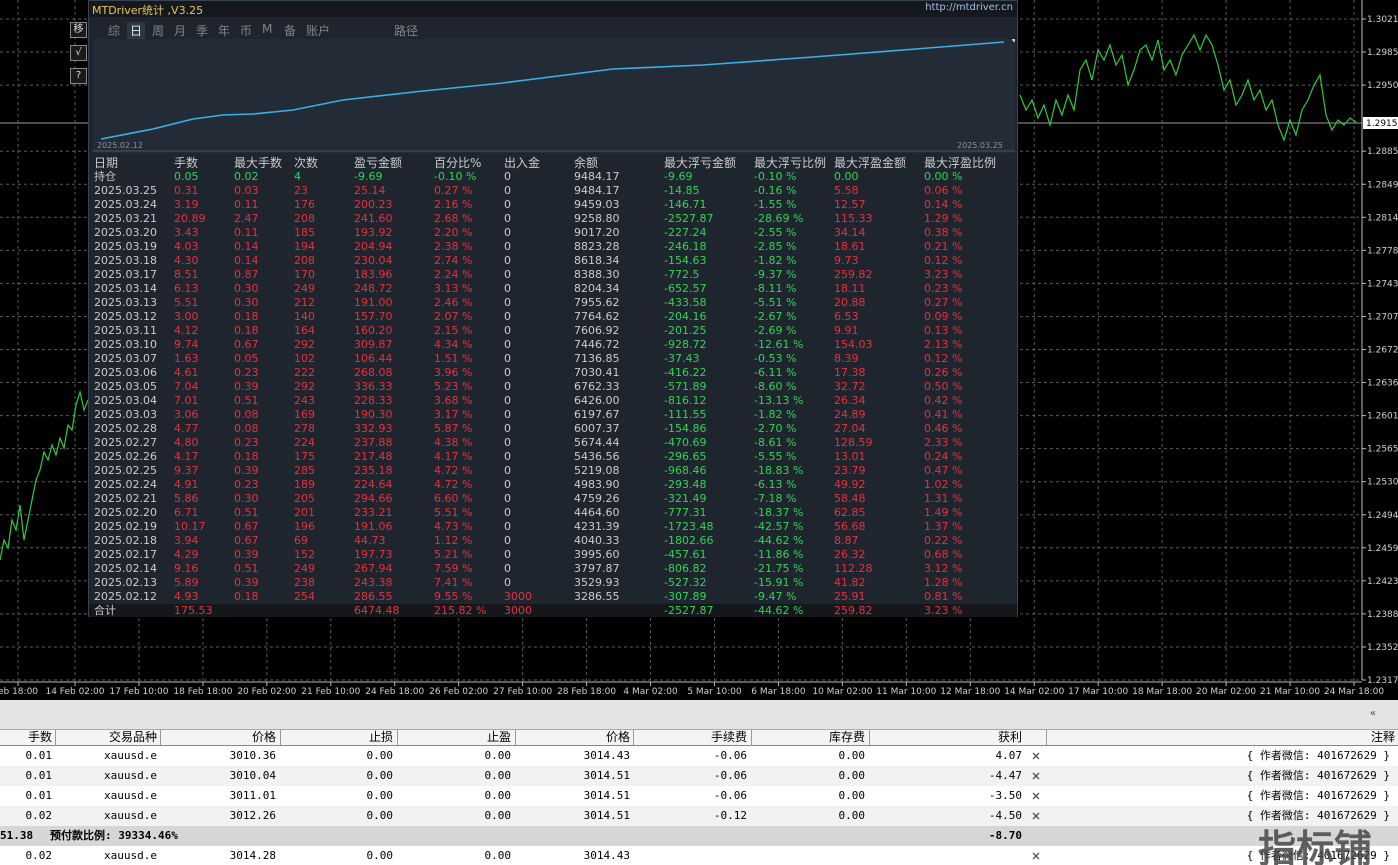  I want to click on row-value: 189, so click(304, 484).